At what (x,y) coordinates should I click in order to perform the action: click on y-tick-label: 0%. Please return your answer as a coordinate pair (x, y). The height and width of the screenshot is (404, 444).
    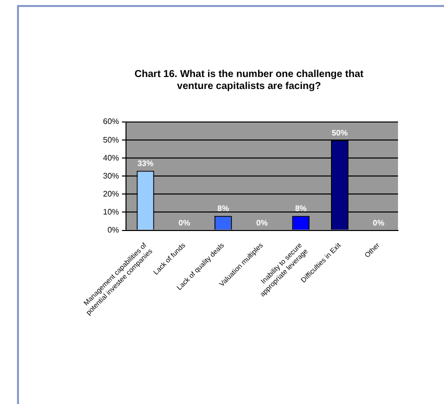
    Looking at the image, I should click on (113, 229).